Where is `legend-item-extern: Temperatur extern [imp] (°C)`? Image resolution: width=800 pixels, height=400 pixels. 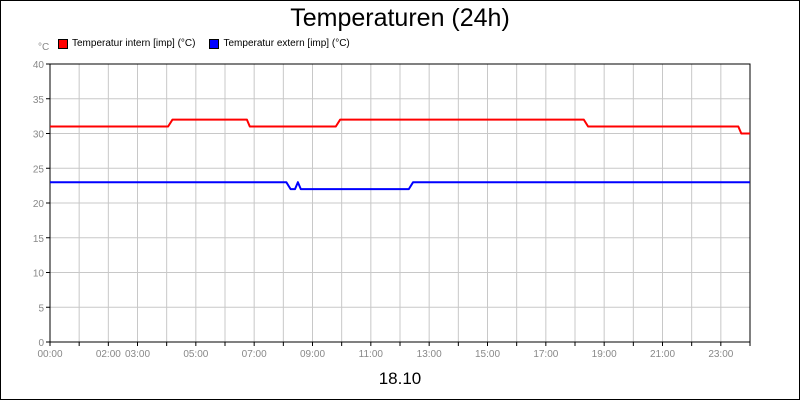
legend-item-extern: Temperatur extern [imp] (°C) is located at coordinates (279, 43).